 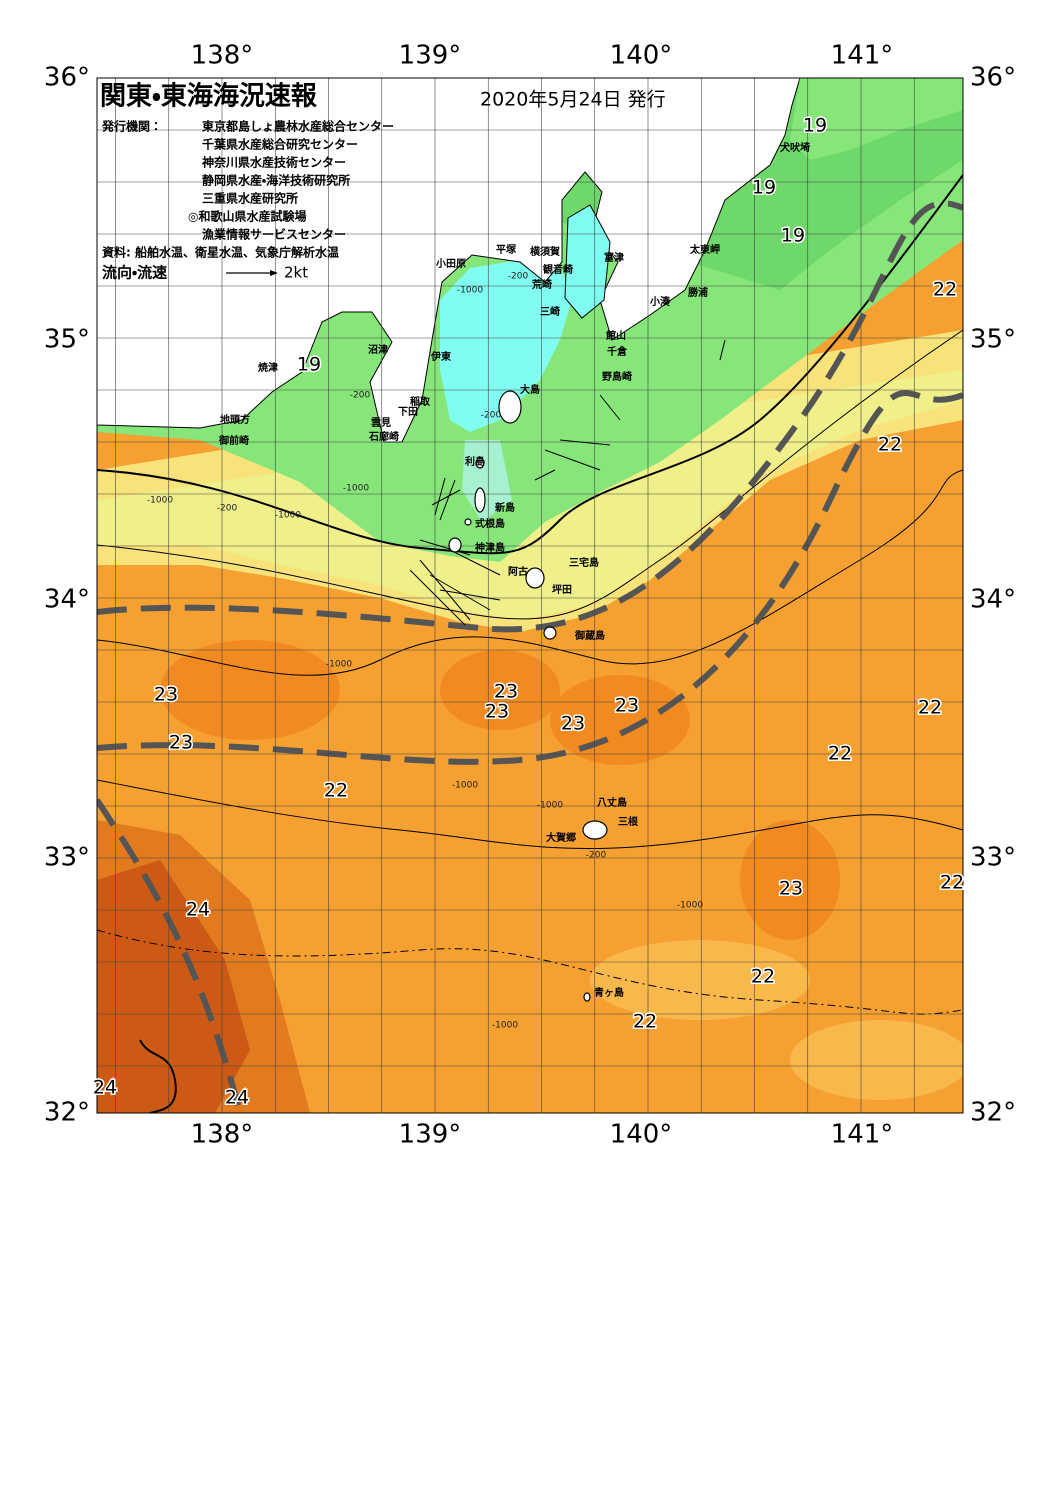 I want to click on place-name: 地頭方, so click(x=235, y=419).